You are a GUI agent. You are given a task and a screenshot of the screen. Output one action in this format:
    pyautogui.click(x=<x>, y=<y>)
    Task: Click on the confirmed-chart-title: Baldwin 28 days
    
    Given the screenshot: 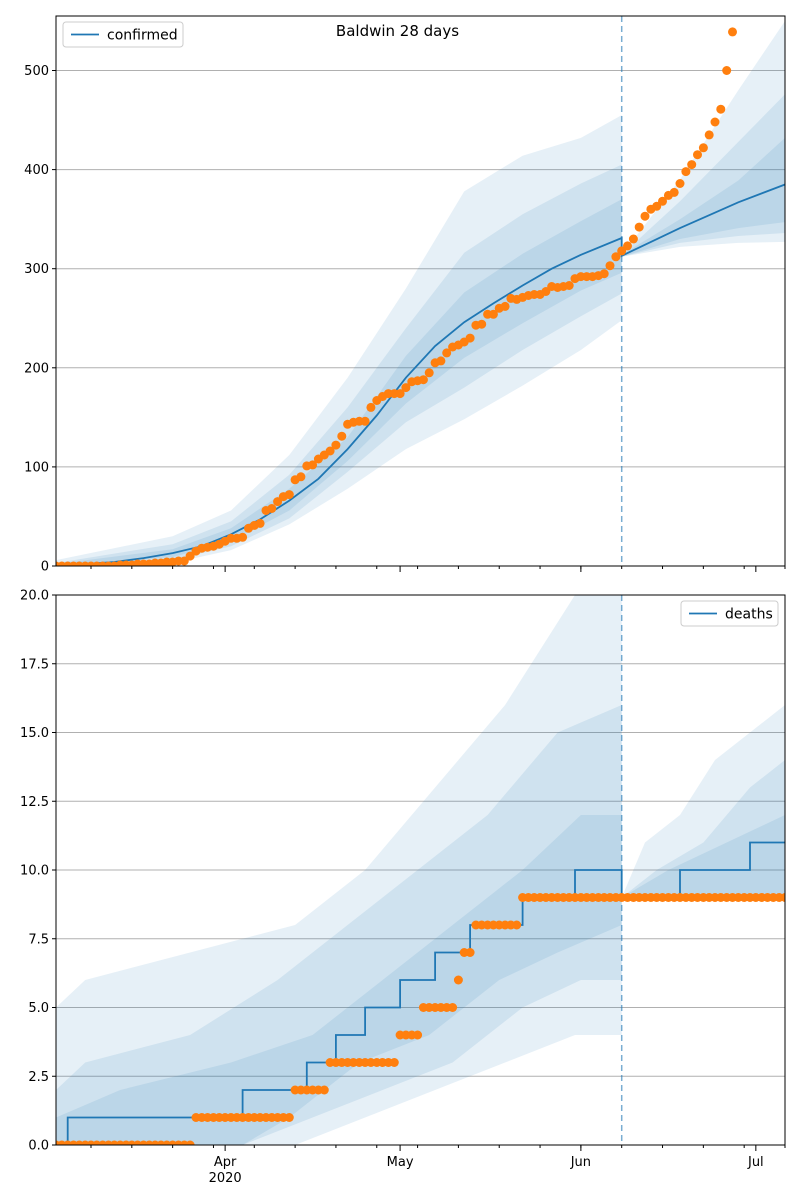 What is the action you would take?
    pyautogui.click(x=397, y=31)
    